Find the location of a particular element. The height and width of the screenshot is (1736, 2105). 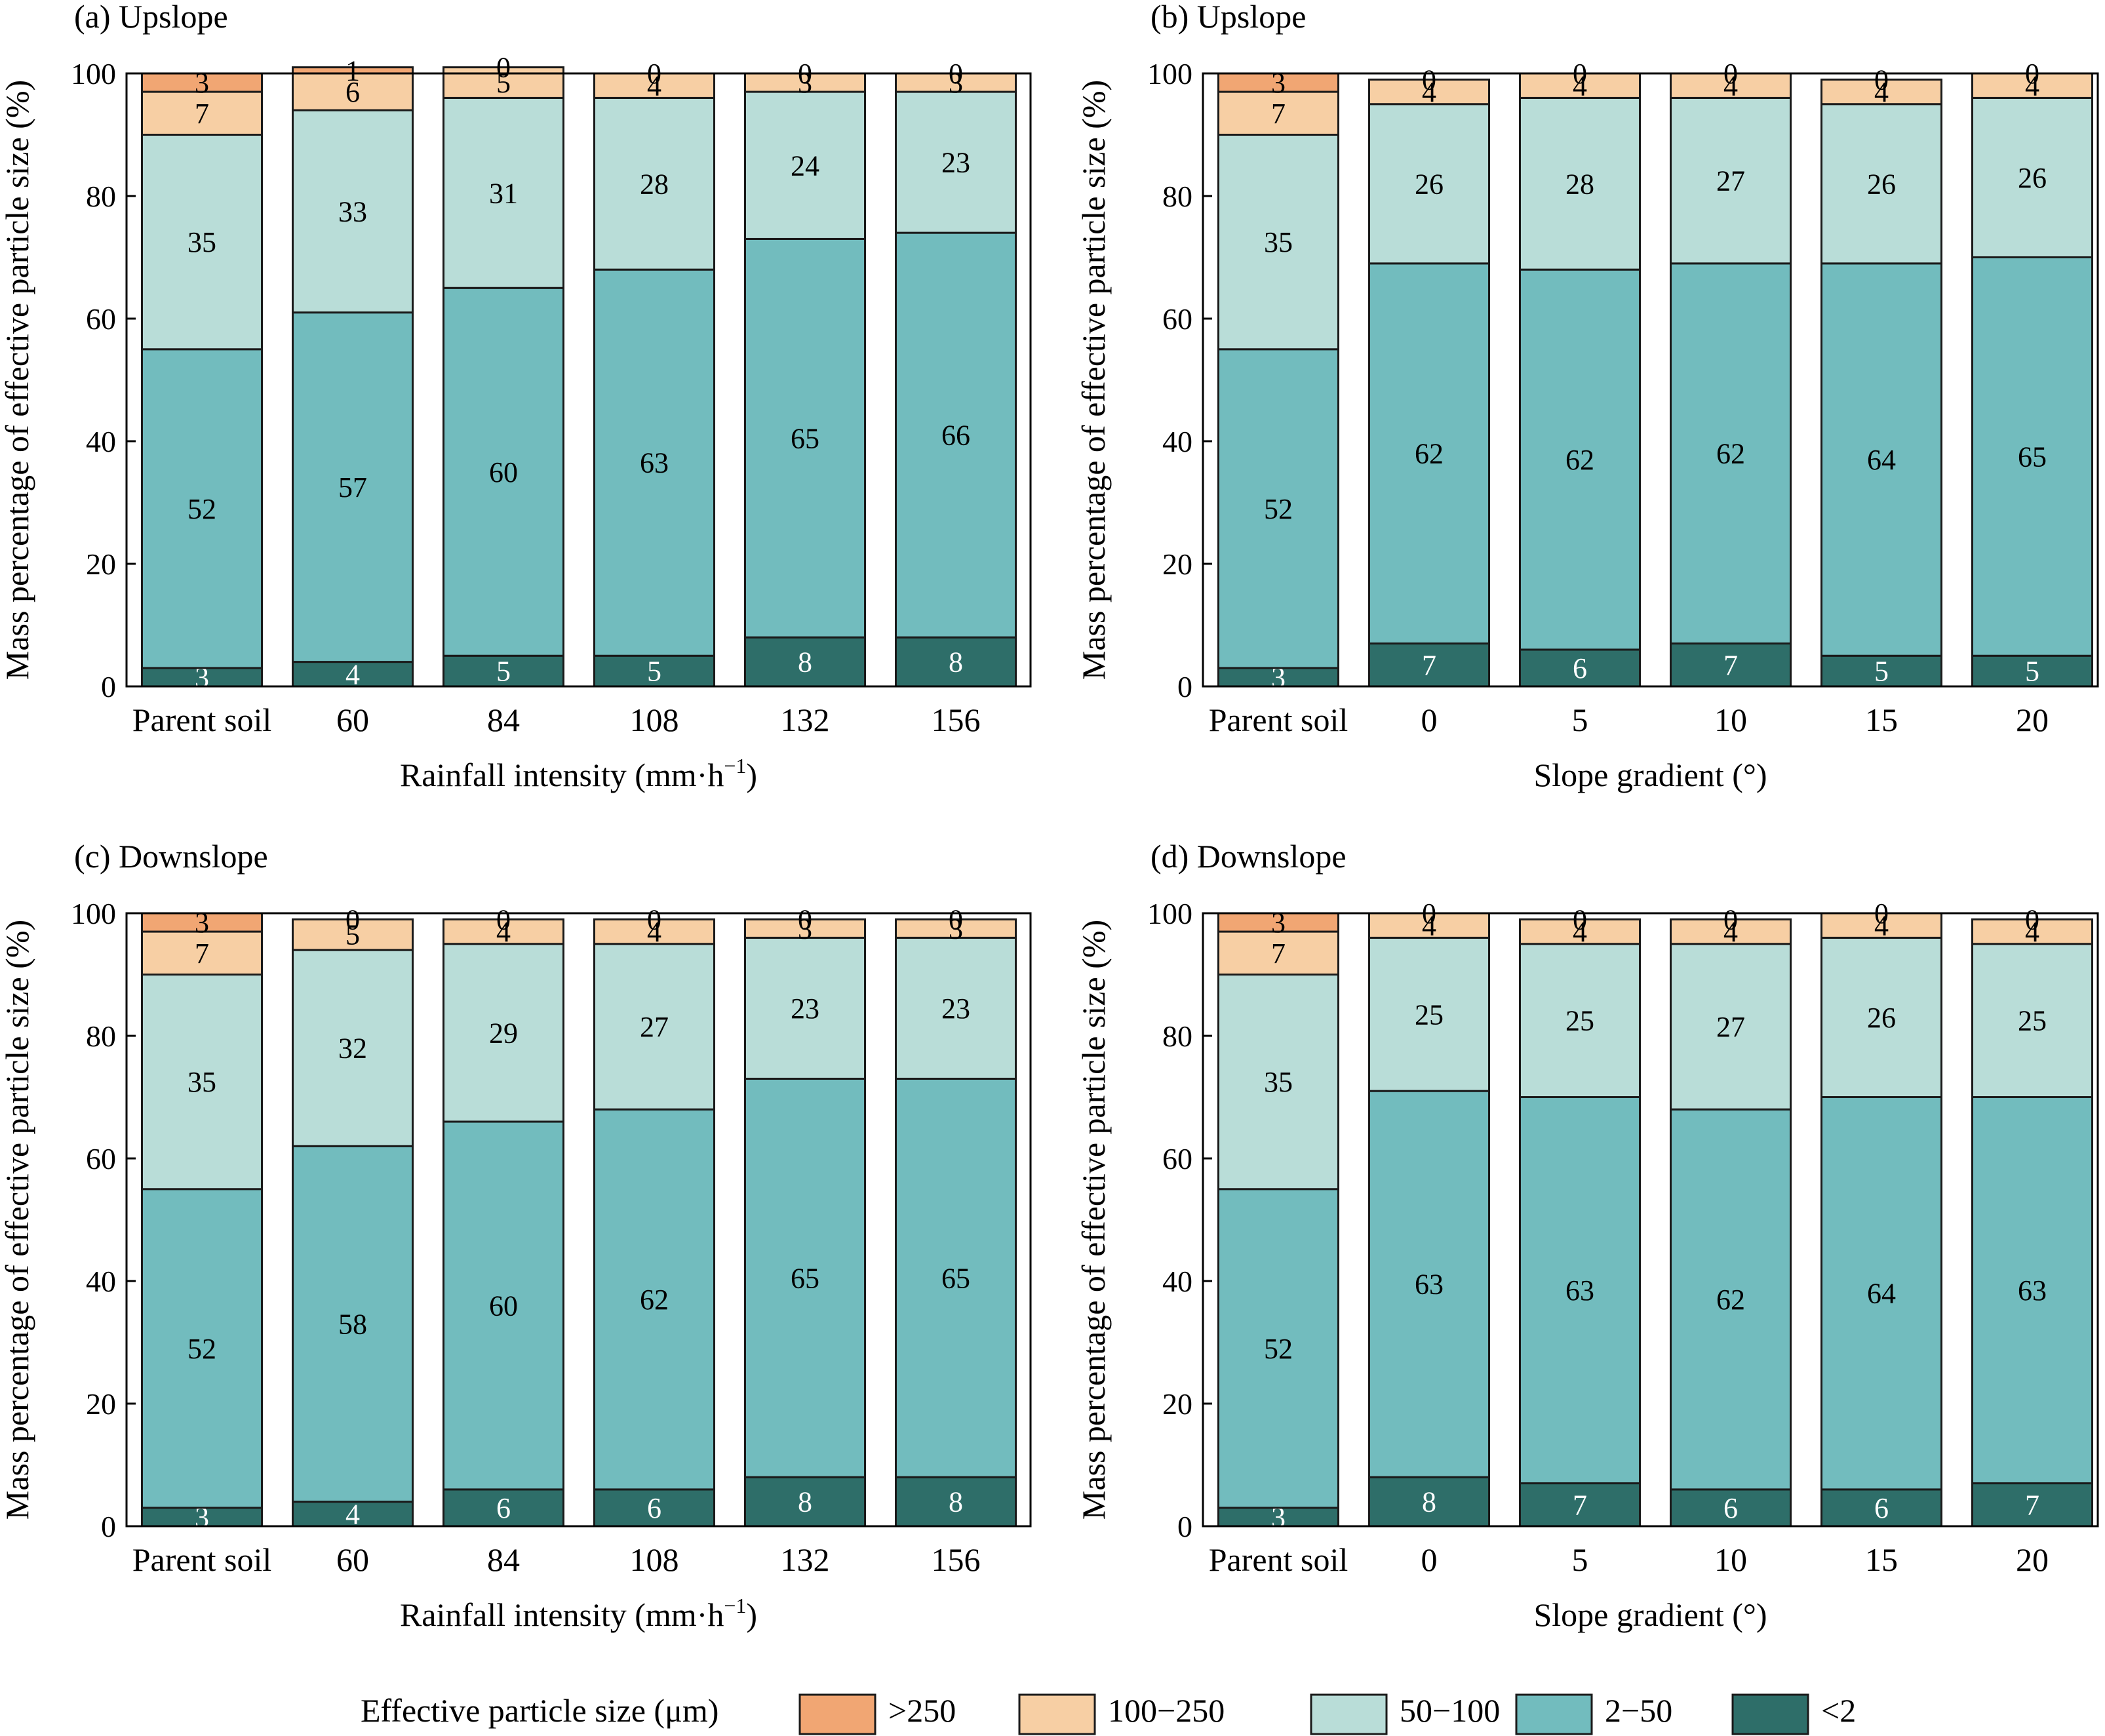

x-tick-label: 15 is located at coordinates (1881, 719).